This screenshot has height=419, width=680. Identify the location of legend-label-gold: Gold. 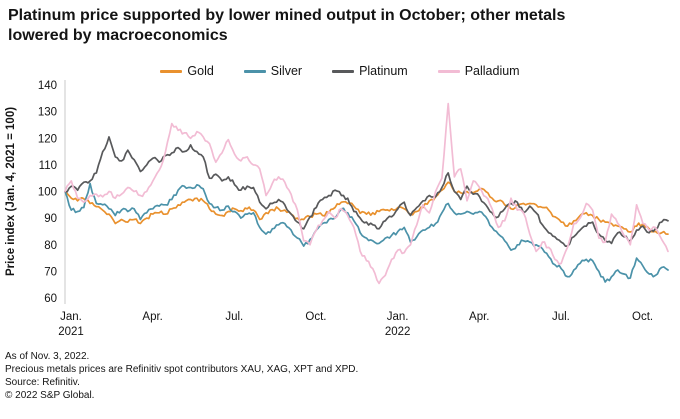
(200, 71).